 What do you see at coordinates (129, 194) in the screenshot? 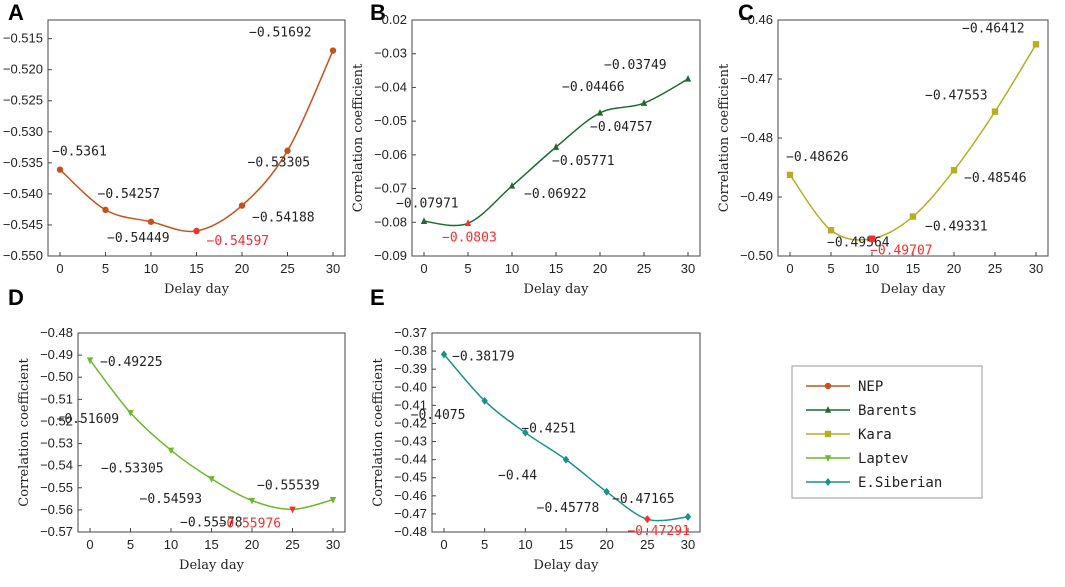
I see `data-label: −0.54257` at bounding box center [129, 194].